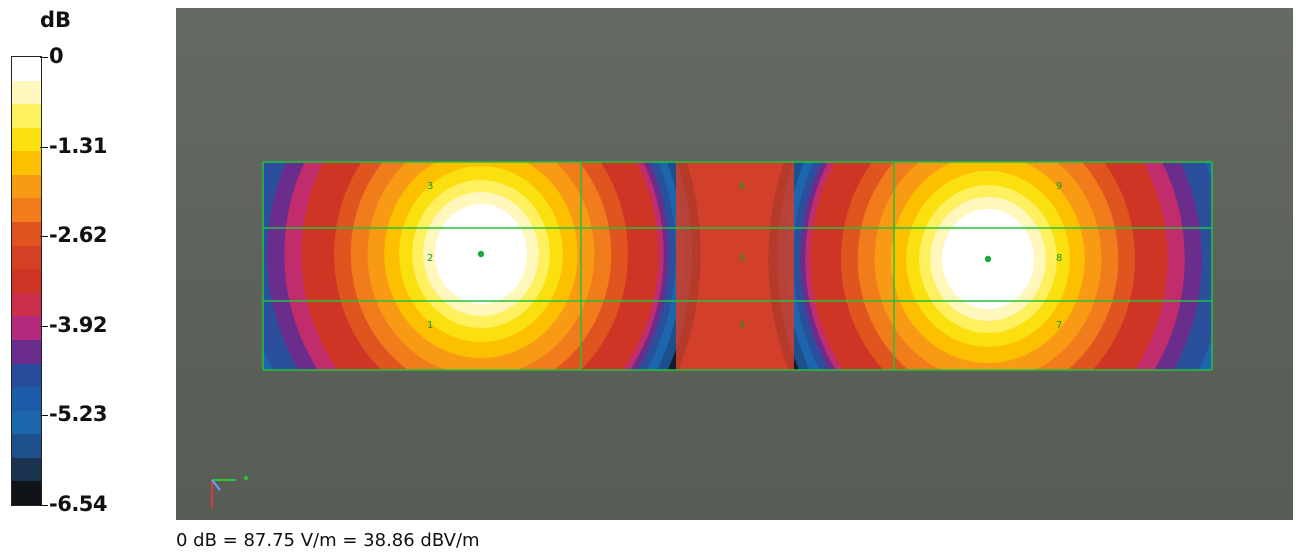 This screenshot has height=556, width=1299. I want to click on peak-markers, so click(734, 256).